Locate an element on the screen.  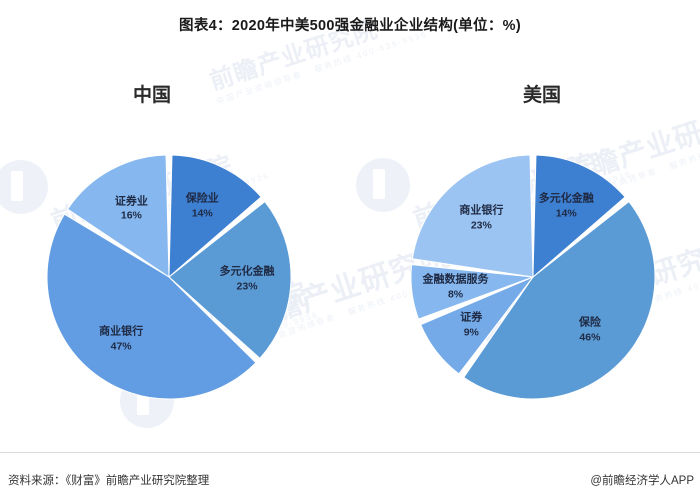
panel-title-china: 中国 is located at coordinates (151, 95).